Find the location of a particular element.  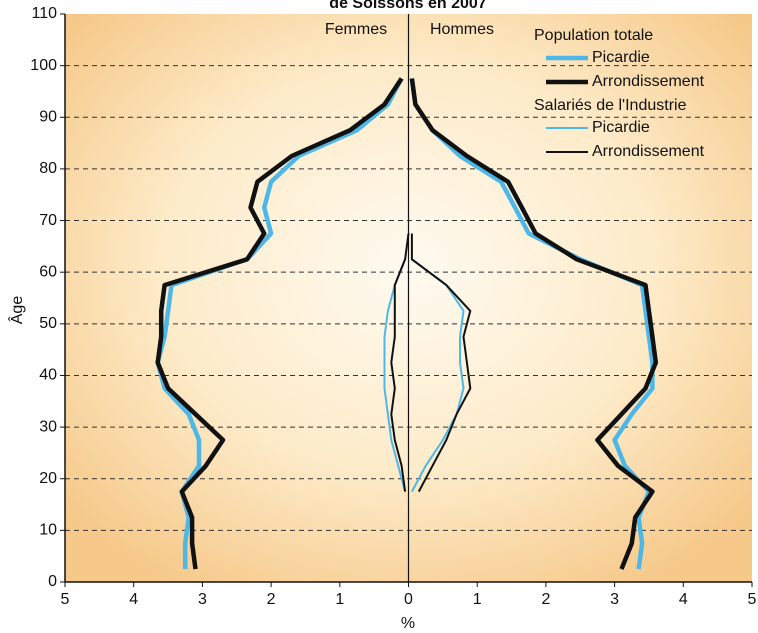

y-tick-label: 0 is located at coordinates (52, 581).